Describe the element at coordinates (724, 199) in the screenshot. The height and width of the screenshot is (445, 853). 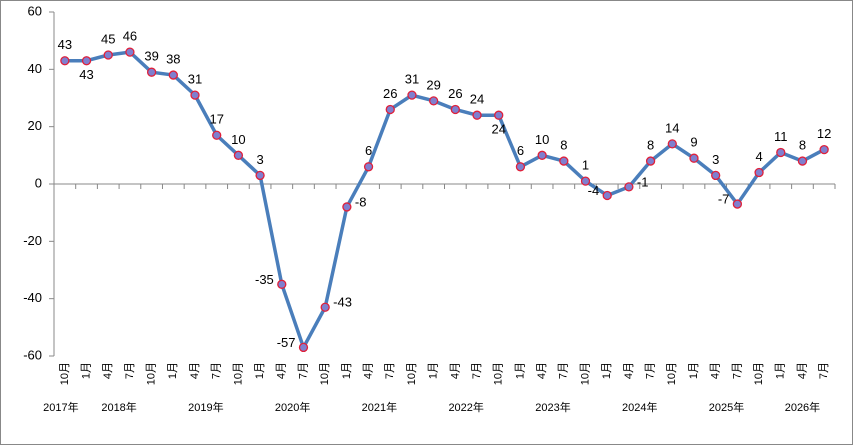
I see `data-label: -7` at that location.